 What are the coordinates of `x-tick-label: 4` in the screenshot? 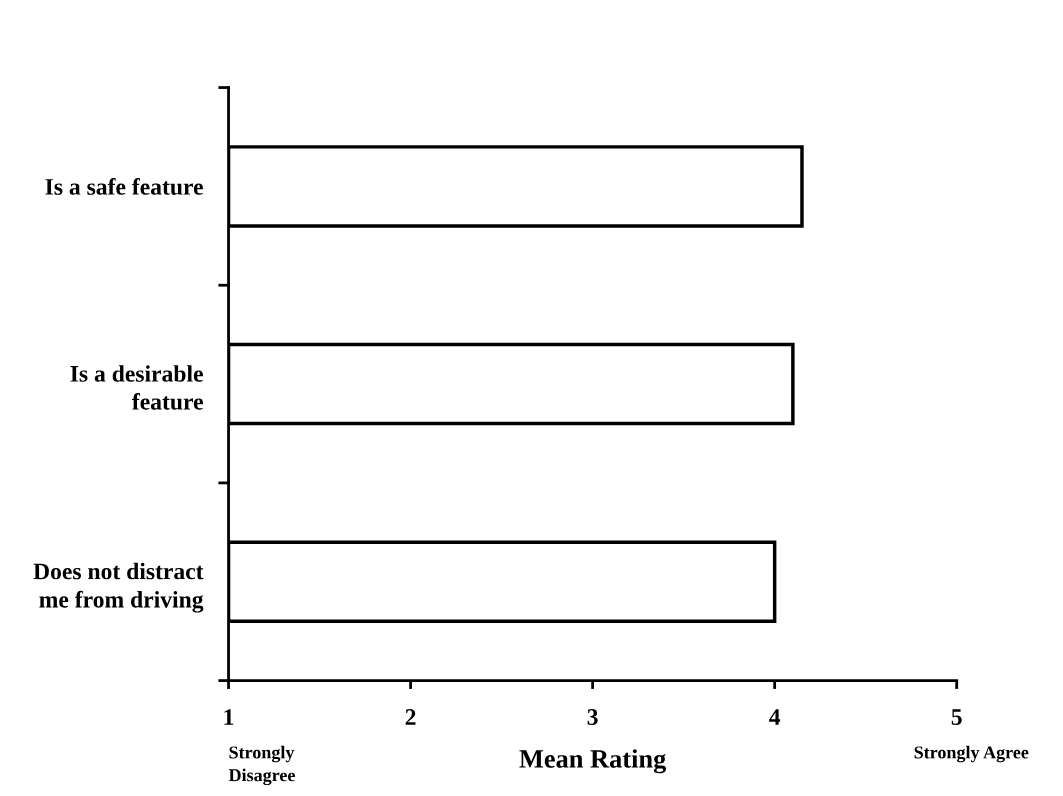 It's located at (775, 717).